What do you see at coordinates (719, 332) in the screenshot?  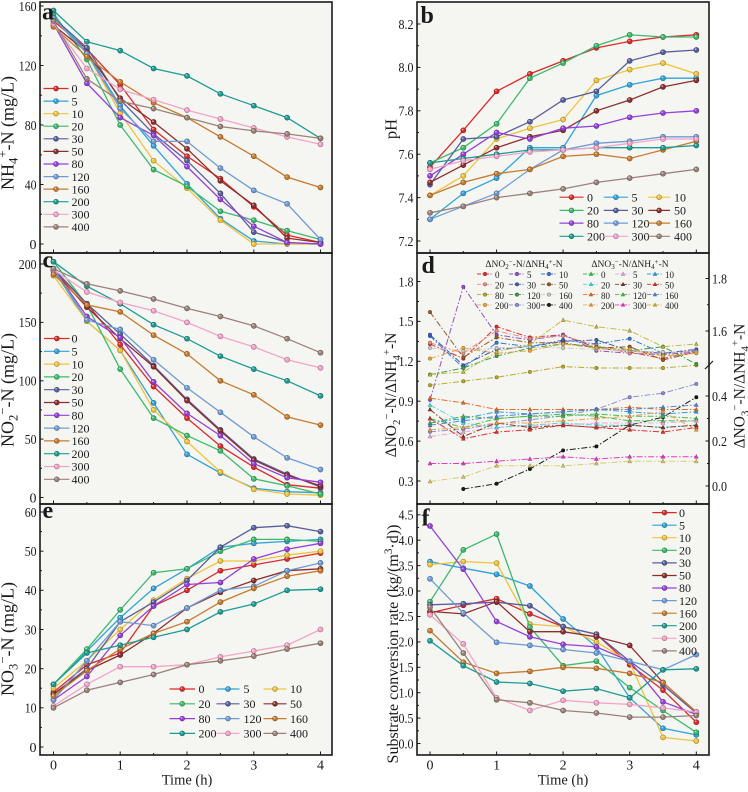 I see `svg-text: 1.6` at bounding box center [719, 332].